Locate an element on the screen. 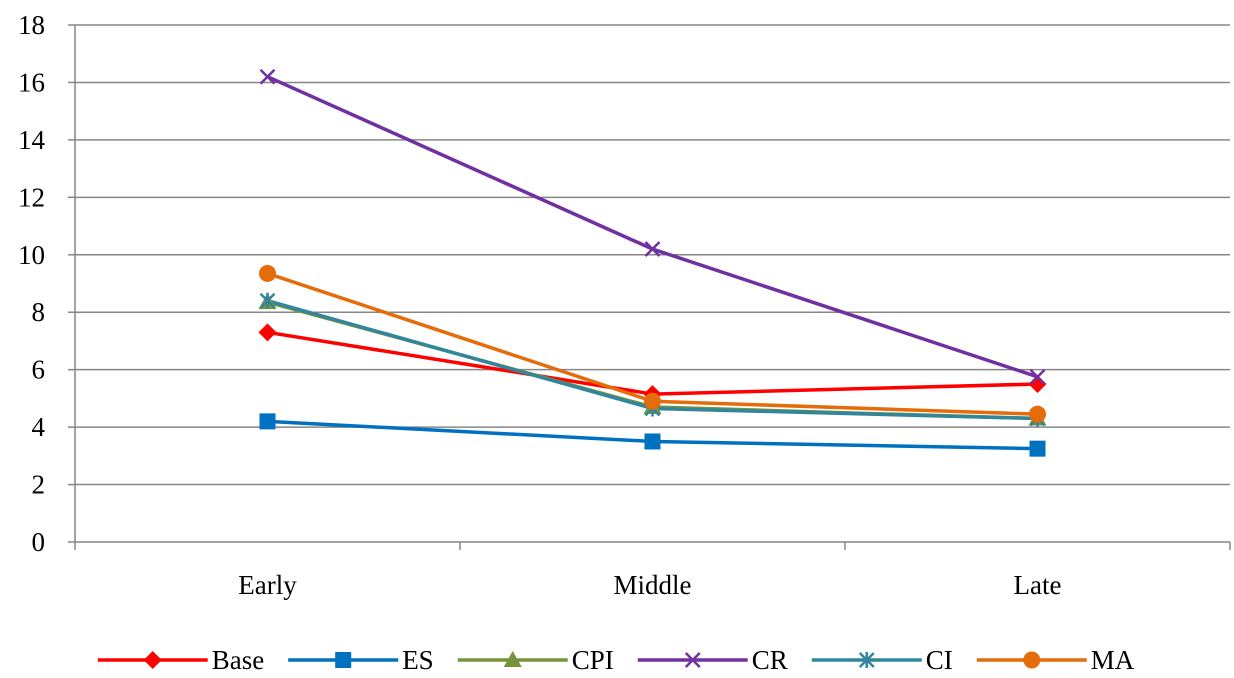  y-tick-label: 4 is located at coordinates (39, 427).